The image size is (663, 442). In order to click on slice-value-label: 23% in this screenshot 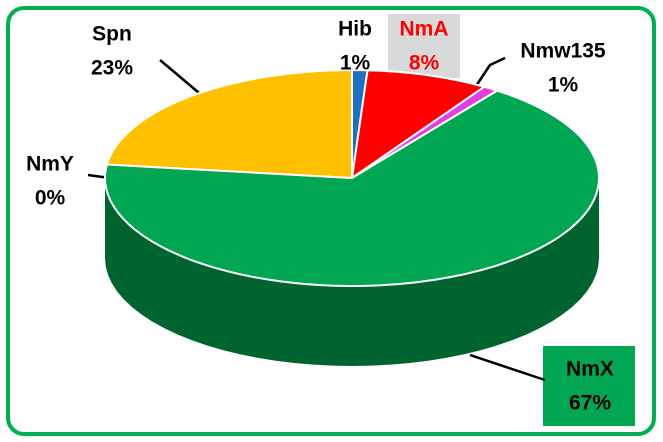, I will do `click(112, 68)`.